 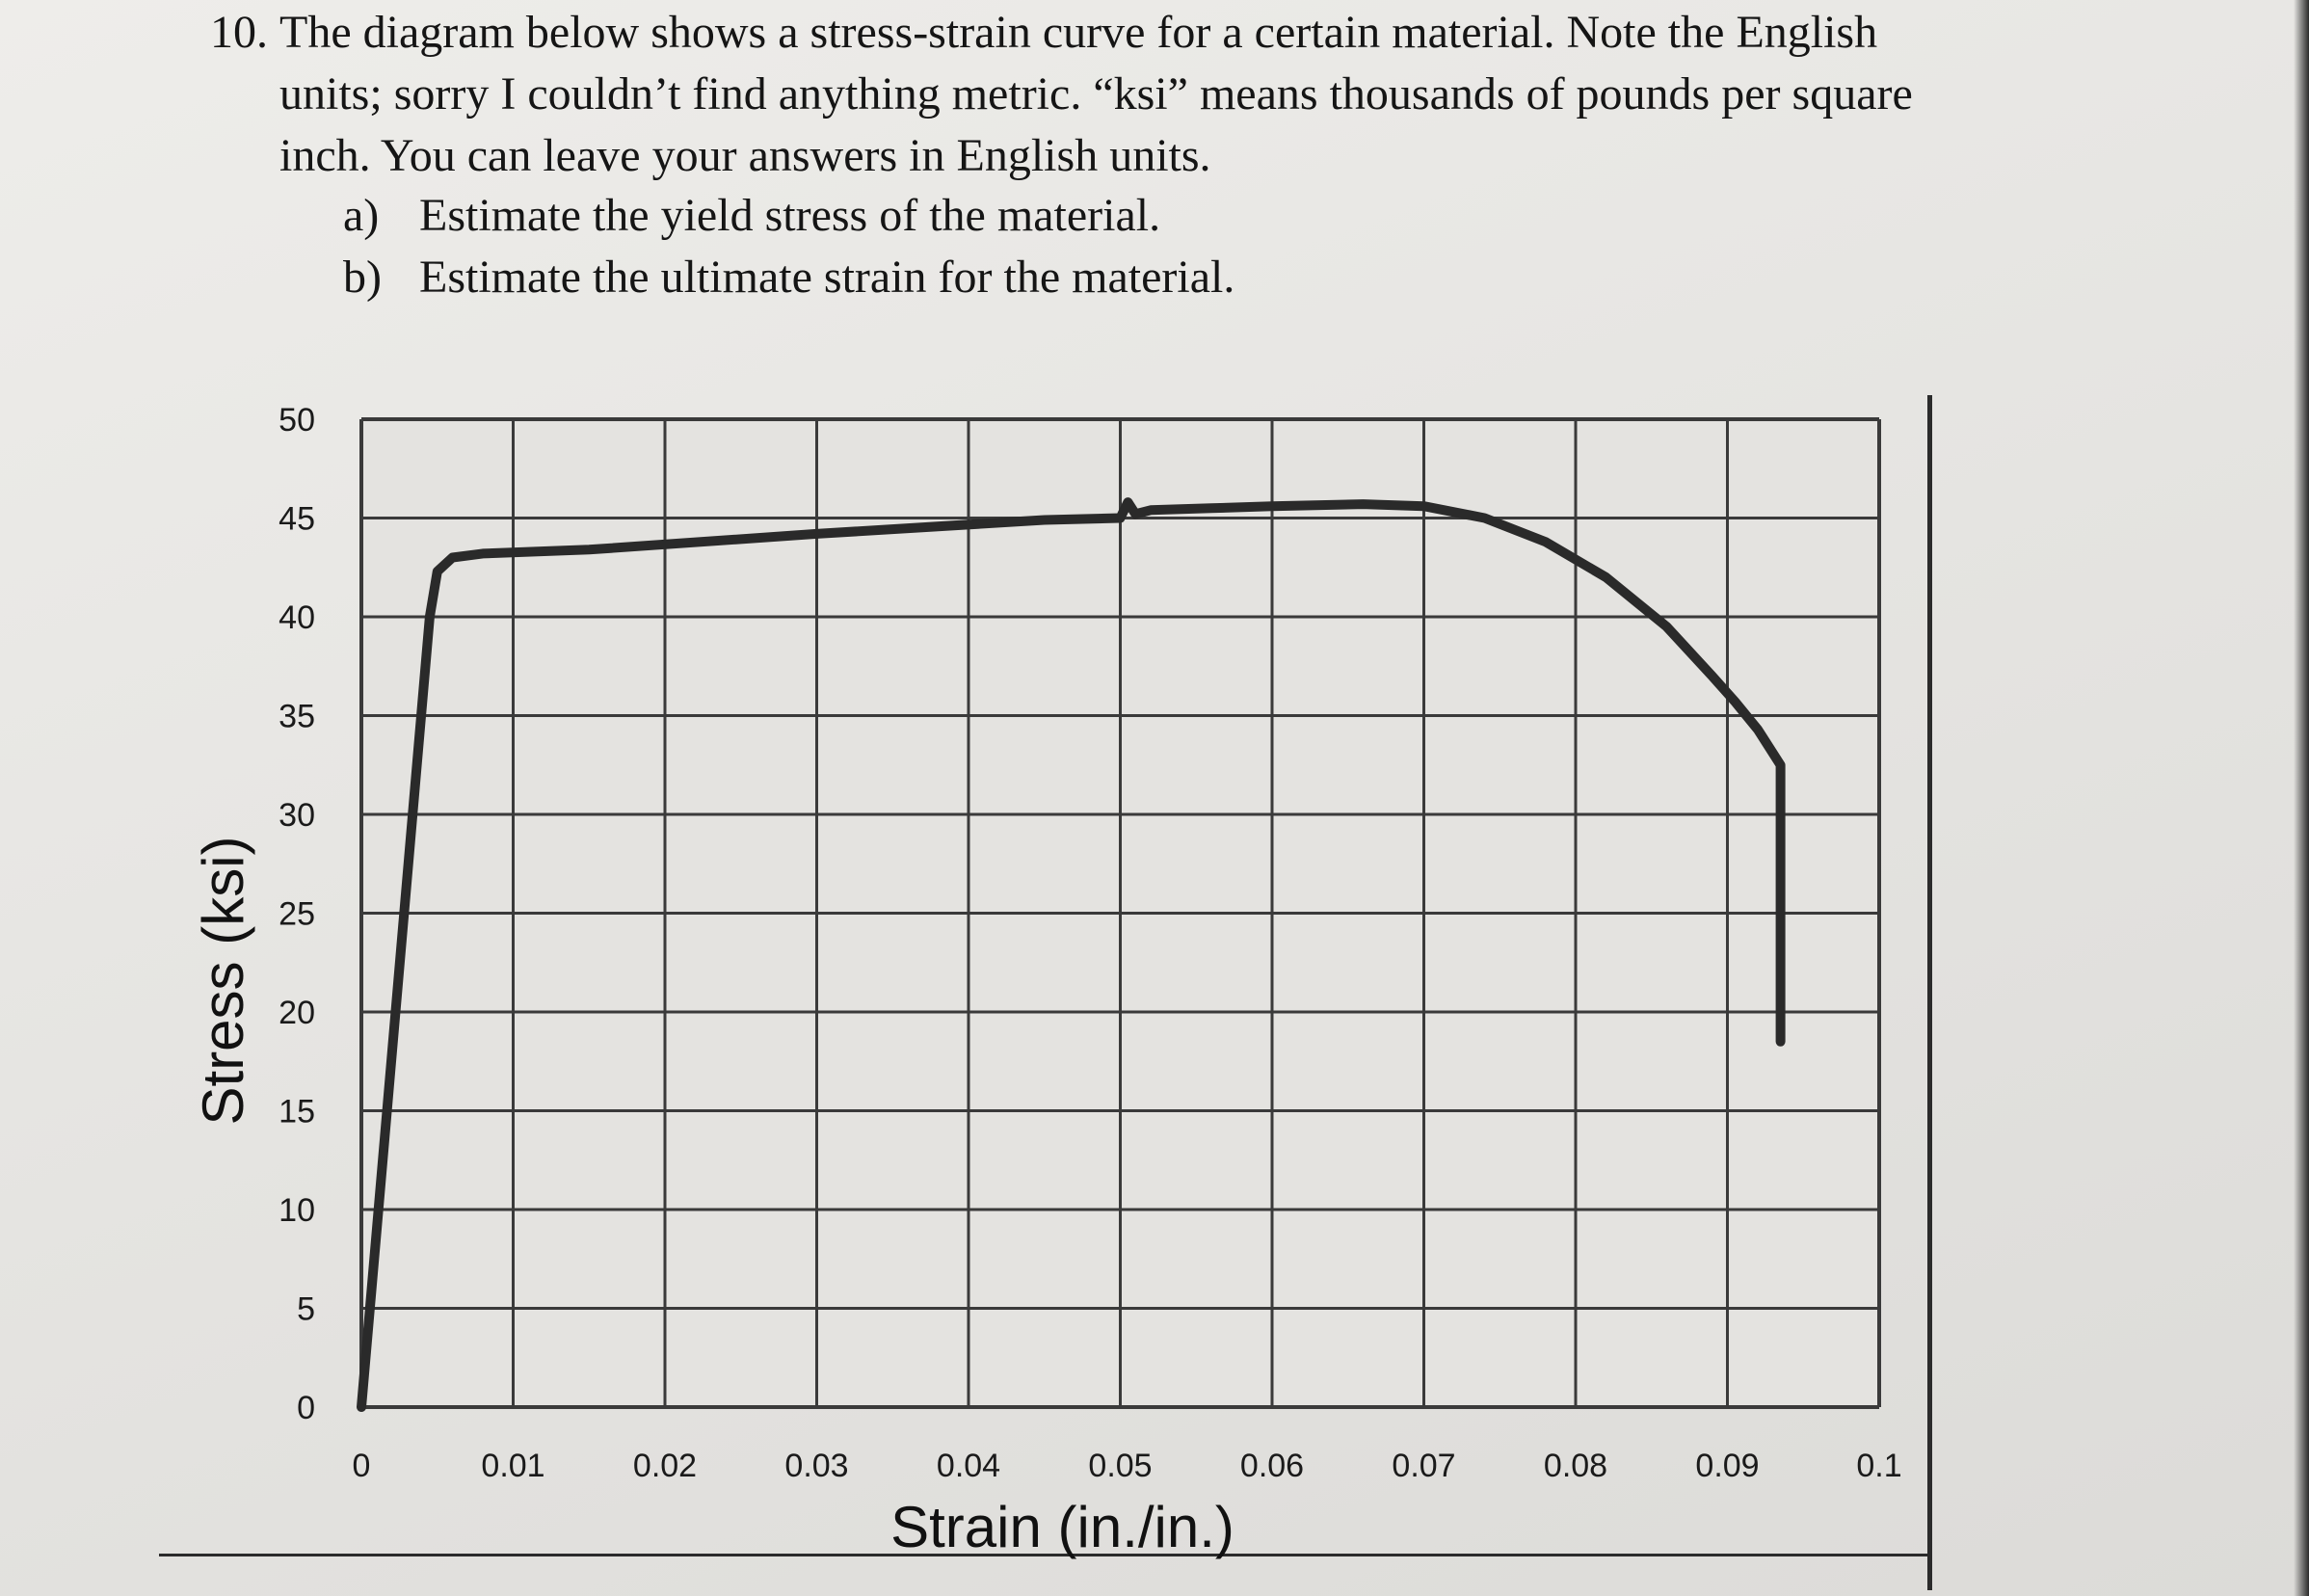 I want to click on y-tick-label: 30, so click(x=297, y=815).